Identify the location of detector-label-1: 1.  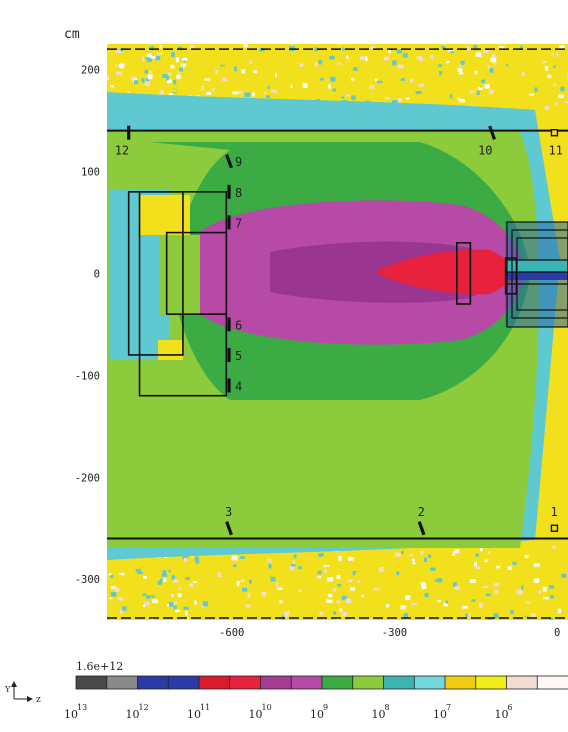
(553, 512).